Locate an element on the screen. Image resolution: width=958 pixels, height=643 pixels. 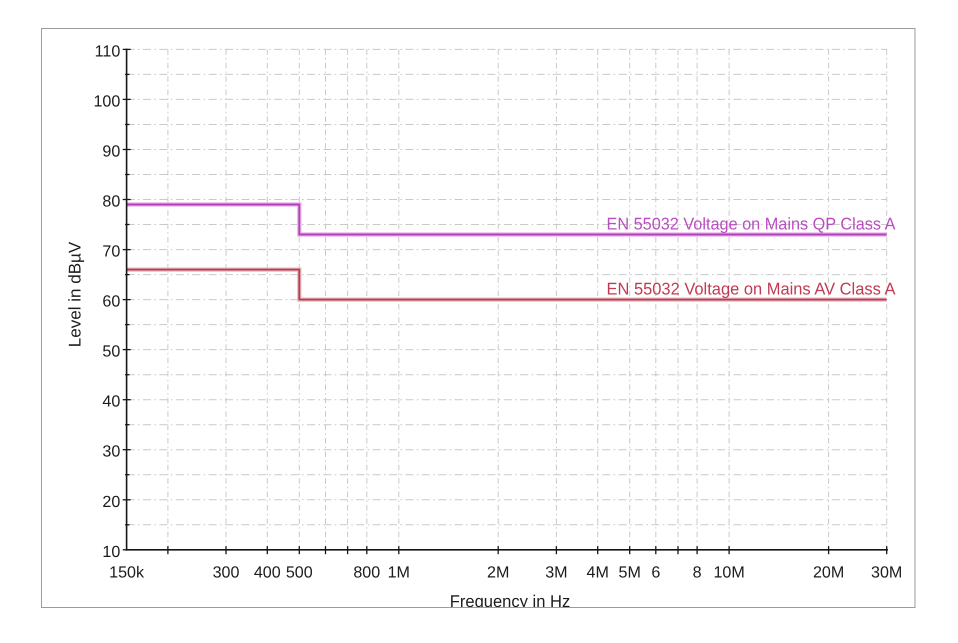
svg-text:EN 55032 Voltage on Mains AV C: EN 55032 Voltage on Mains AV Class A is located at coordinates (752, 289).